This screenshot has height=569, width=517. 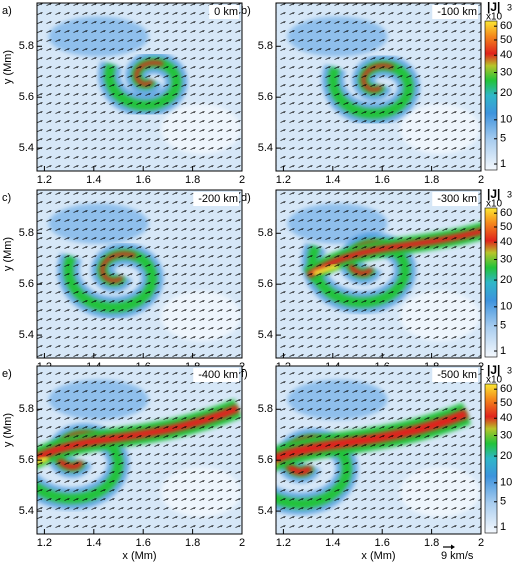 I want to click on depth-label: -300 km, so click(x=457, y=199).